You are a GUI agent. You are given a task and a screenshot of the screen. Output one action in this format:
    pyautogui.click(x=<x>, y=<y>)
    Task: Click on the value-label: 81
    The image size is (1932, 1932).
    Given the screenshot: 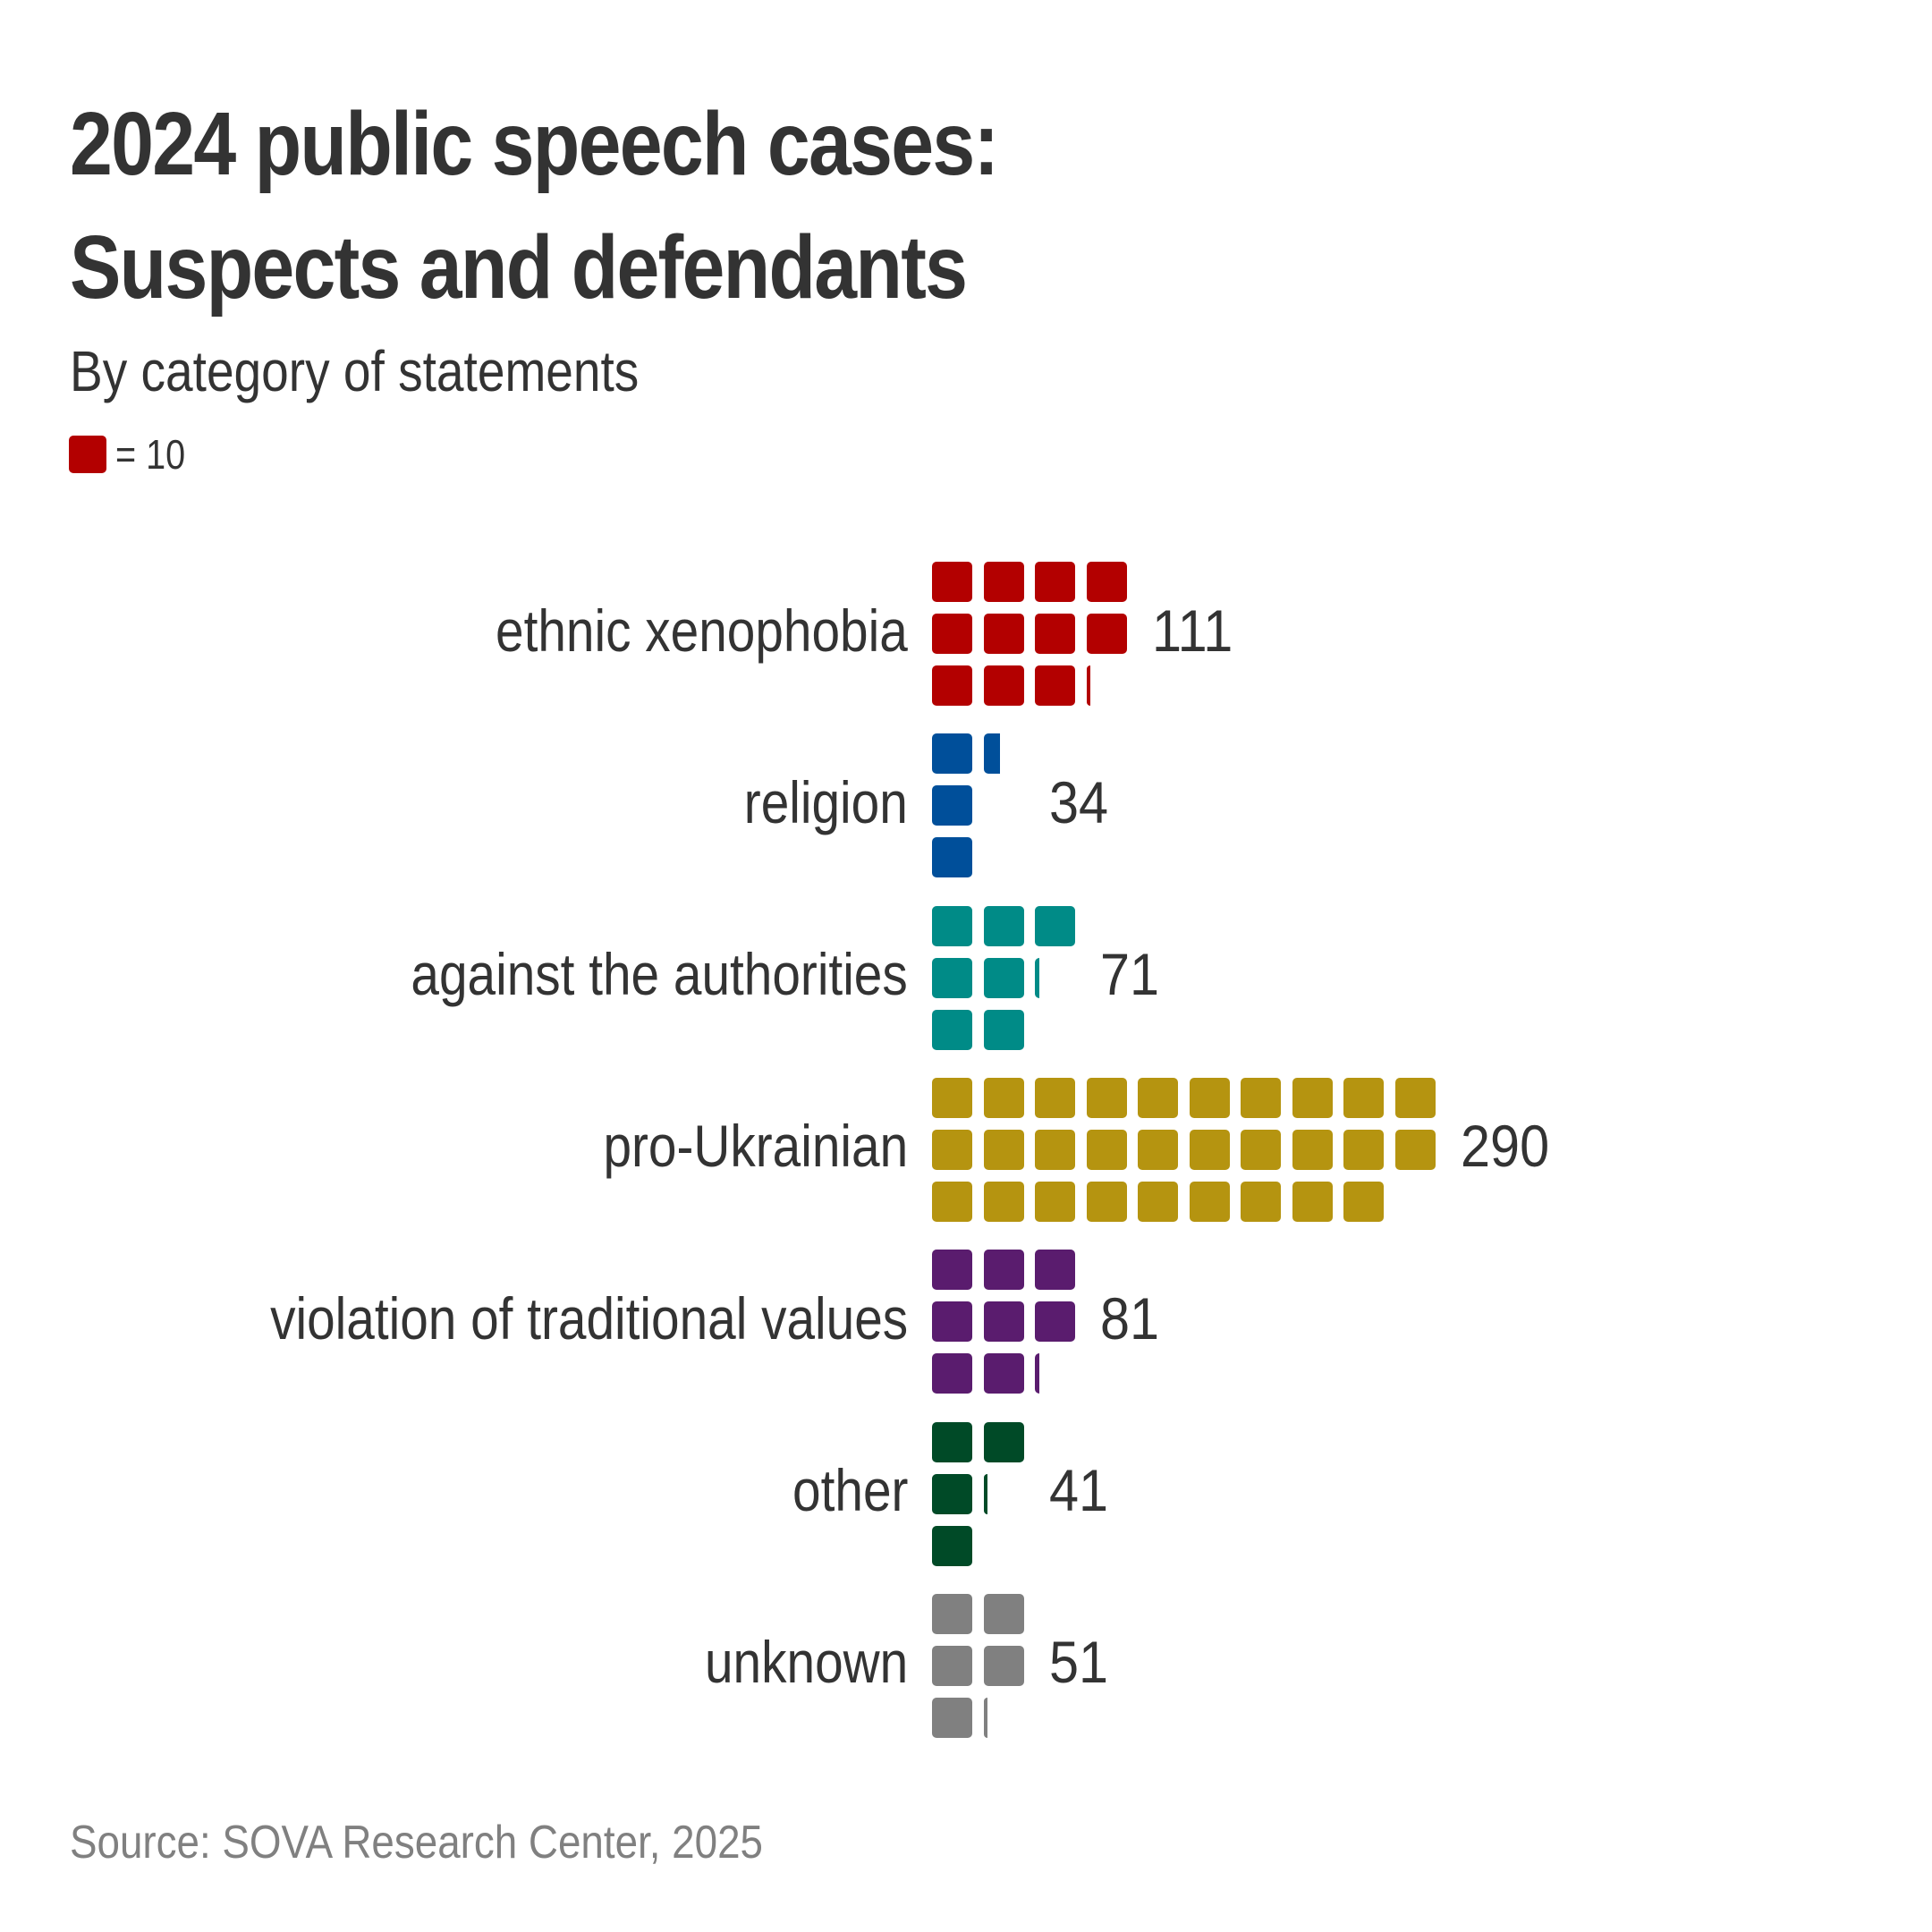 What is the action you would take?
    pyautogui.click(x=1130, y=1318)
    